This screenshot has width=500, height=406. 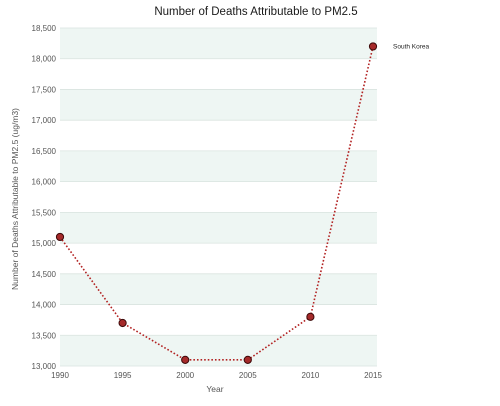 I want to click on x-tick-label: 1995, so click(x=123, y=375).